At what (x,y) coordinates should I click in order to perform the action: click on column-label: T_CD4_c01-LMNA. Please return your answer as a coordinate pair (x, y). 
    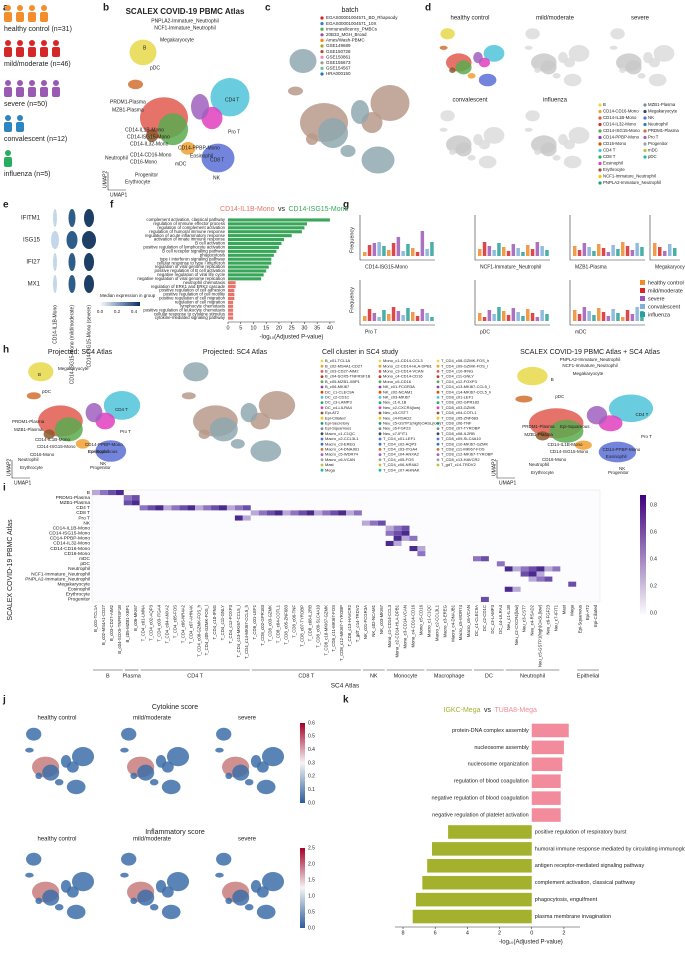
    Looking at the image, I should click on (143, 623).